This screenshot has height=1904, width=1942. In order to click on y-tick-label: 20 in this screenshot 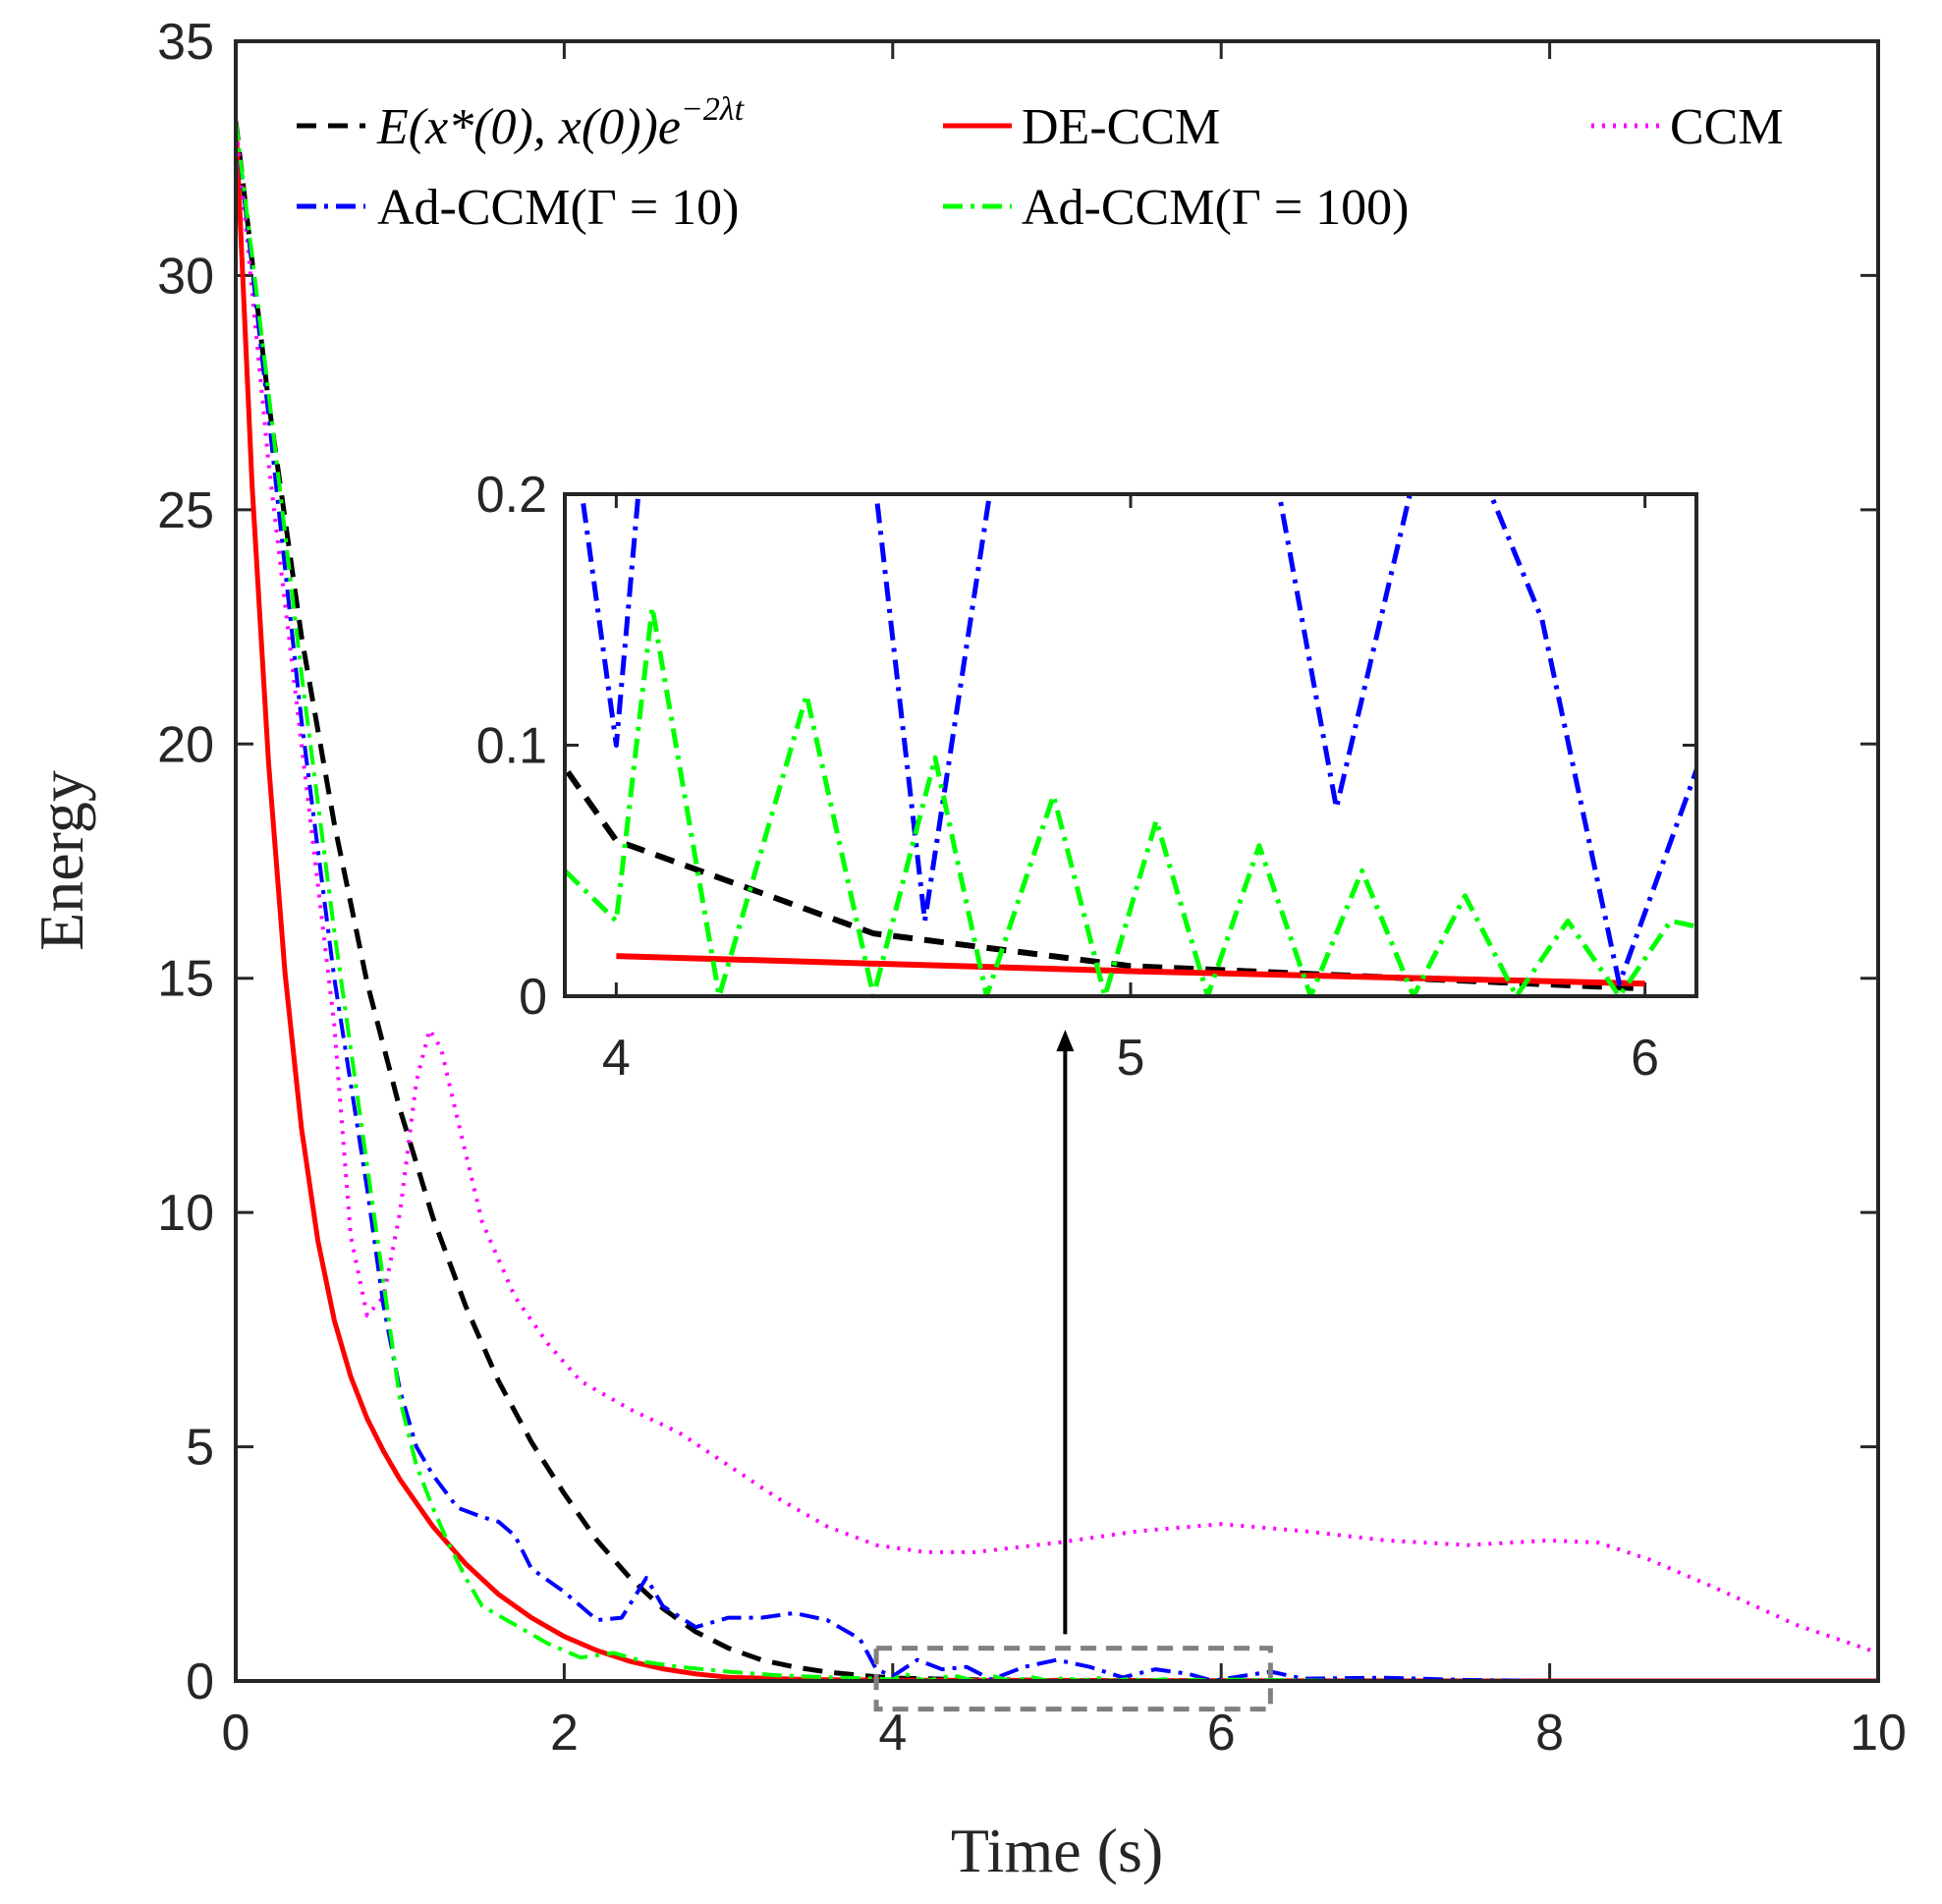, I will do `click(185, 744)`.